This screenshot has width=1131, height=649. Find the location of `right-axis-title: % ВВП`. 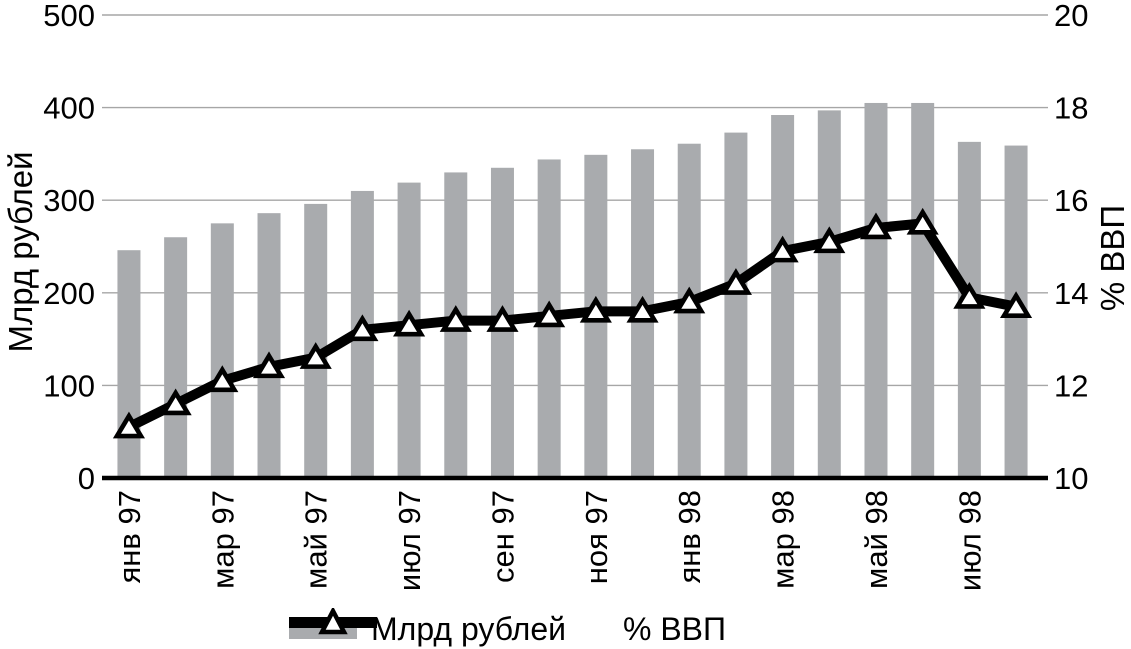

right-axis-title: % ВВП is located at coordinates (1112, 258).